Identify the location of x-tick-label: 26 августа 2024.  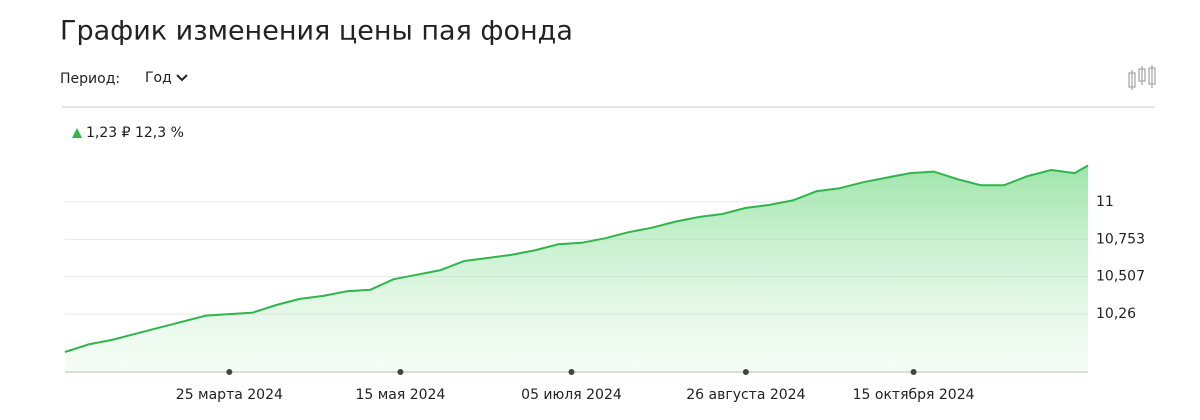
(745, 395).